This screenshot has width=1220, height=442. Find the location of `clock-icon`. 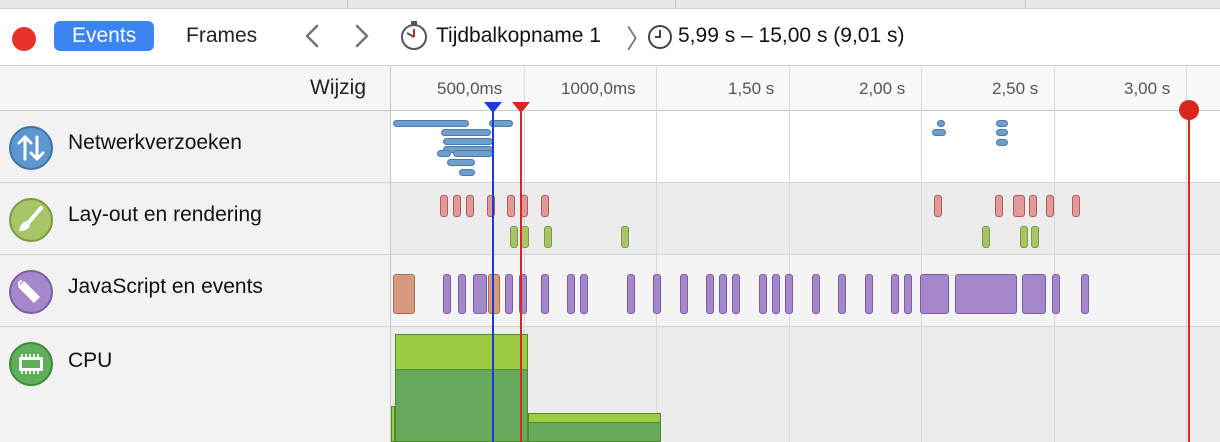

clock-icon is located at coordinates (660, 37).